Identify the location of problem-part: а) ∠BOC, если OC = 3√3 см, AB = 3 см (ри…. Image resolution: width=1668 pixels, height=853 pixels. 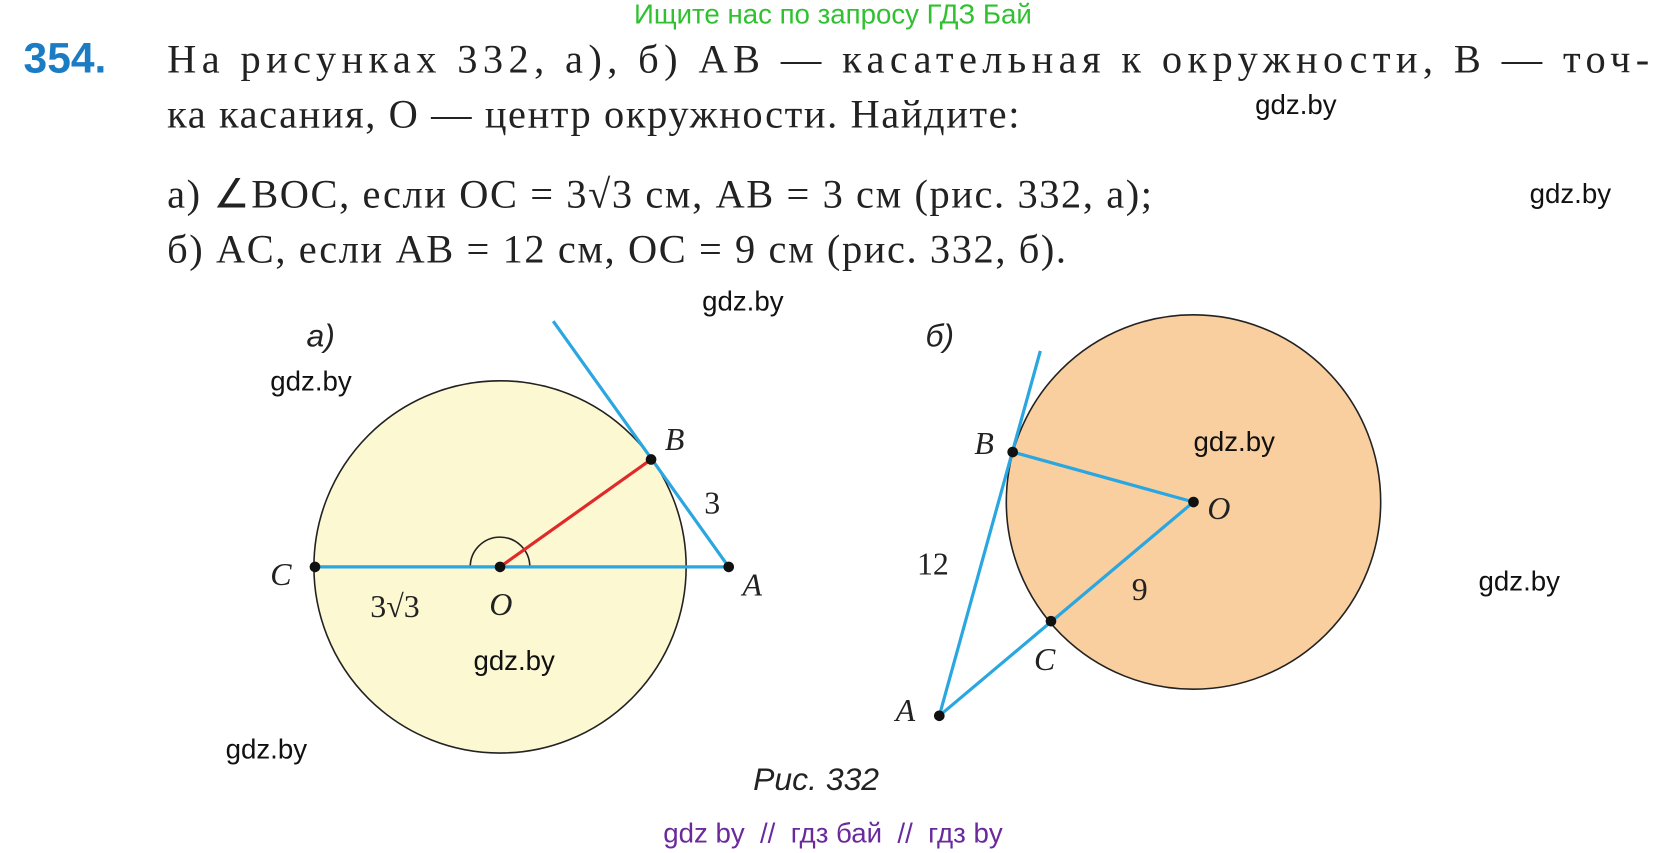
(660, 193).